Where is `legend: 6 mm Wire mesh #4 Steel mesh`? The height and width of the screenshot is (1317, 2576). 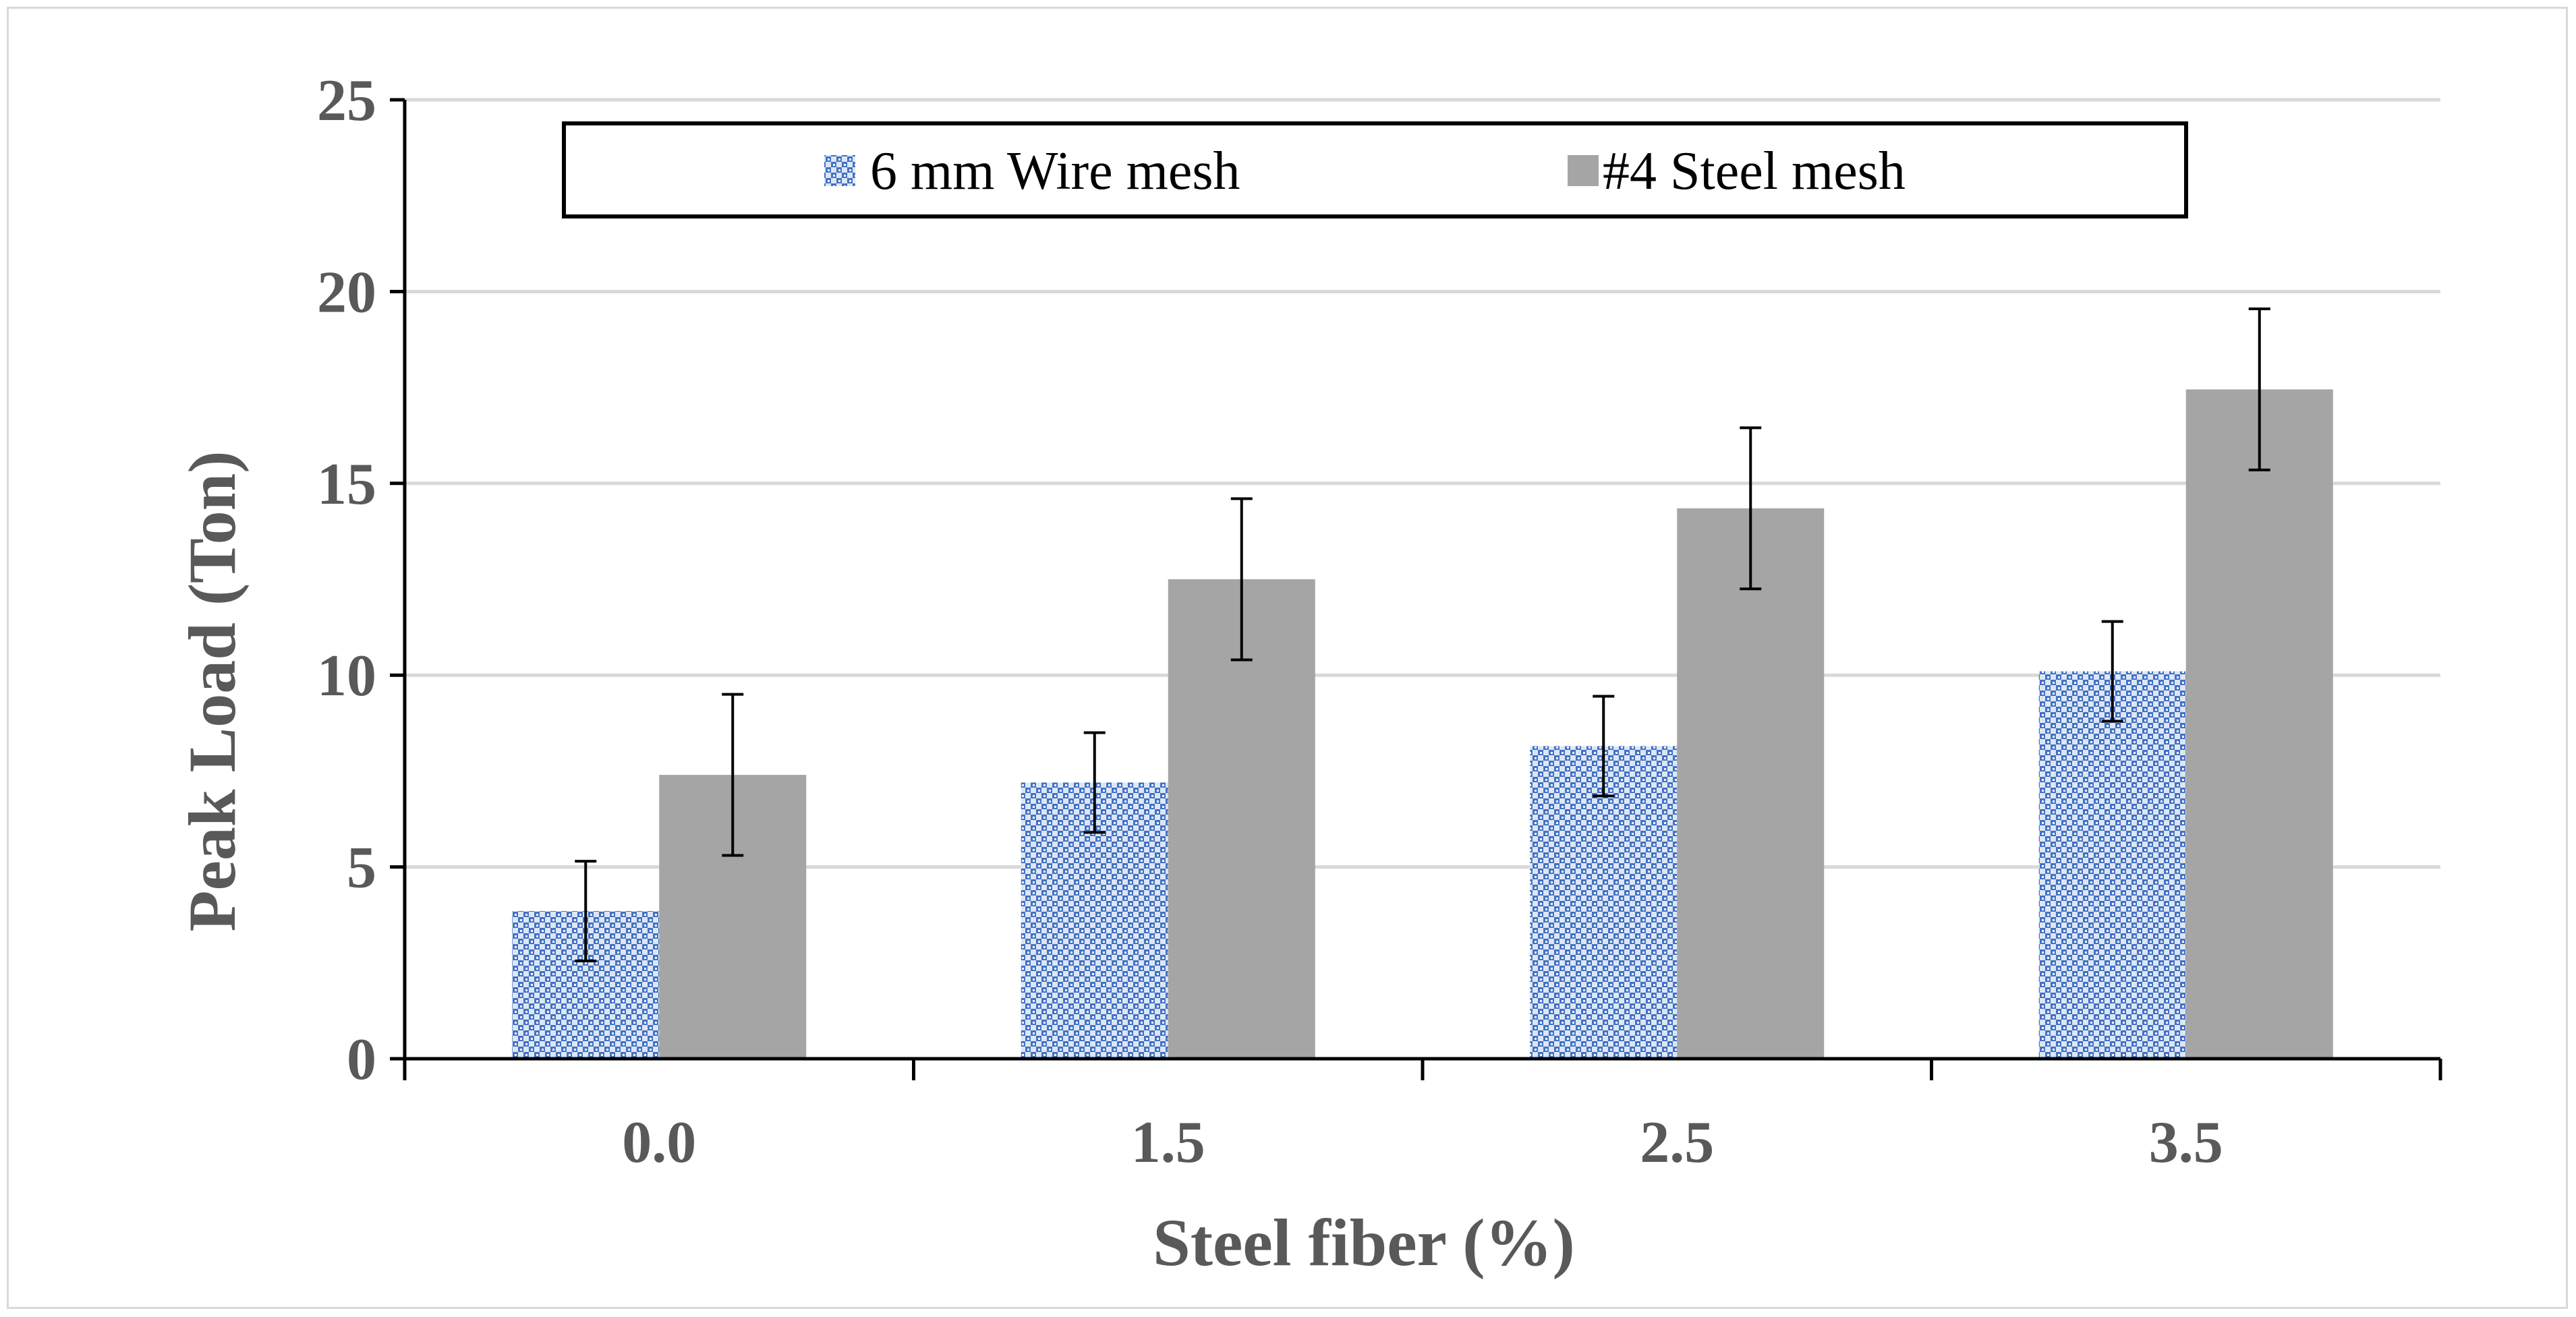
legend: 6 mm Wire mesh #4 Steel mesh is located at coordinates (1375, 169).